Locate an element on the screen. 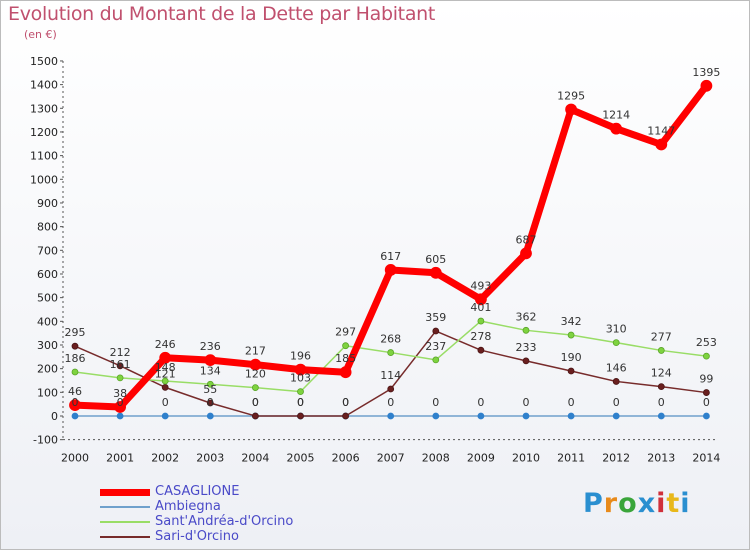 The image size is (750, 550). data-label: 1214 is located at coordinates (616, 115).